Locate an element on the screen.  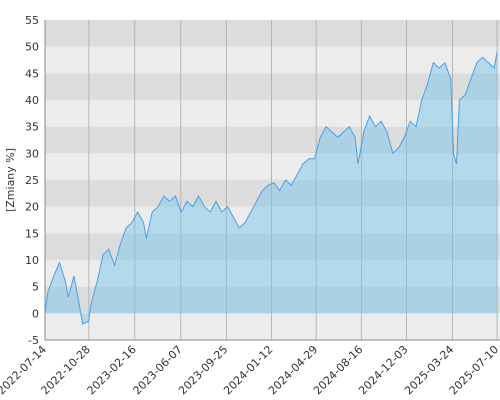
y-tick-label: -5 is located at coordinates (33, 340).